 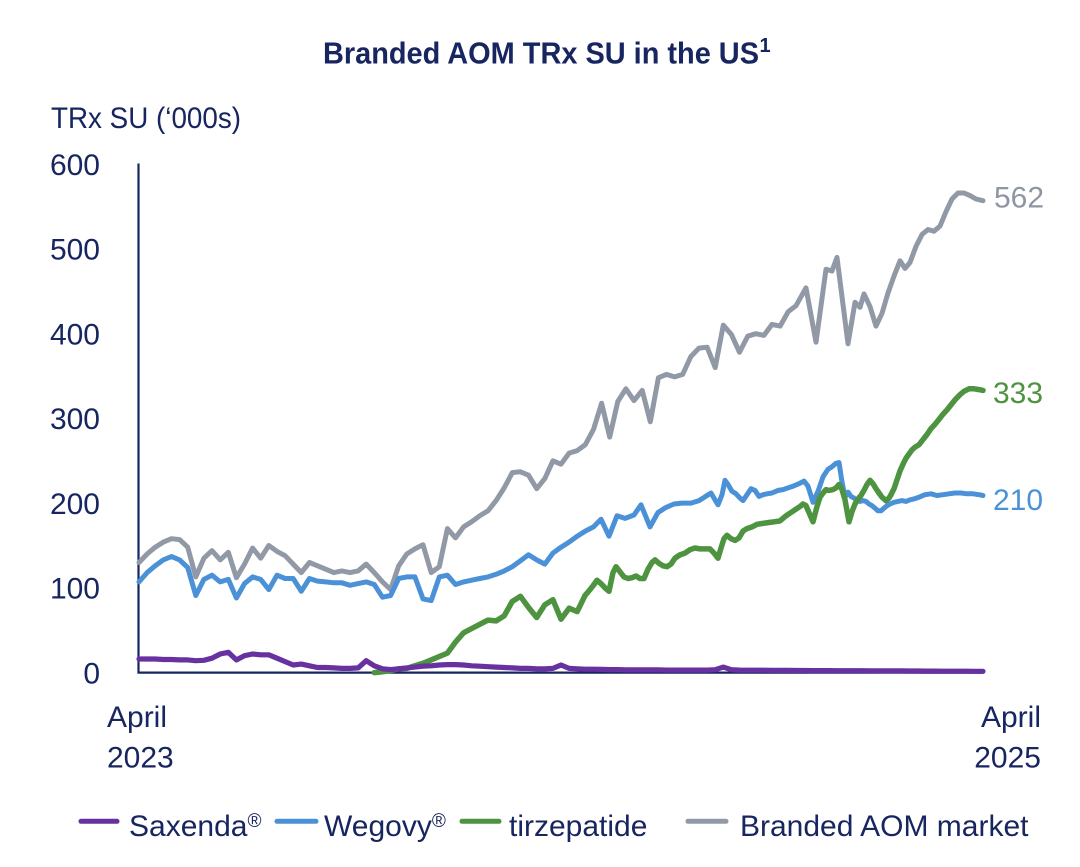 I want to click on svg-text: 0, so click(x=91, y=673).